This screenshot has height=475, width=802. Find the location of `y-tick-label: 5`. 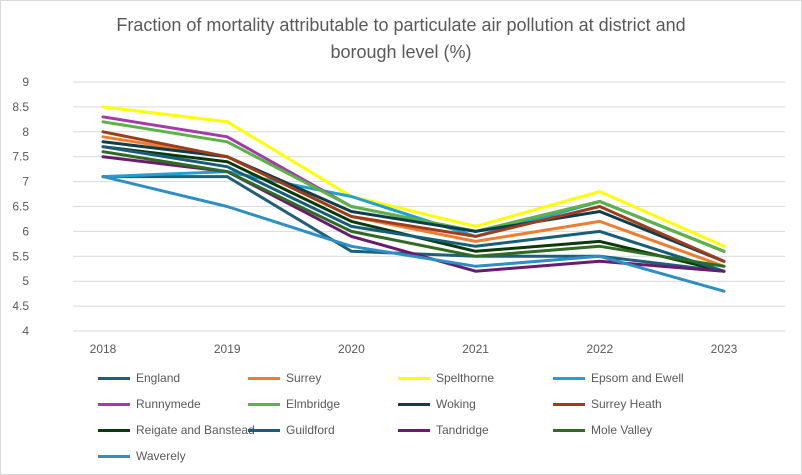

y-tick-label: 5 is located at coordinates (25, 281).